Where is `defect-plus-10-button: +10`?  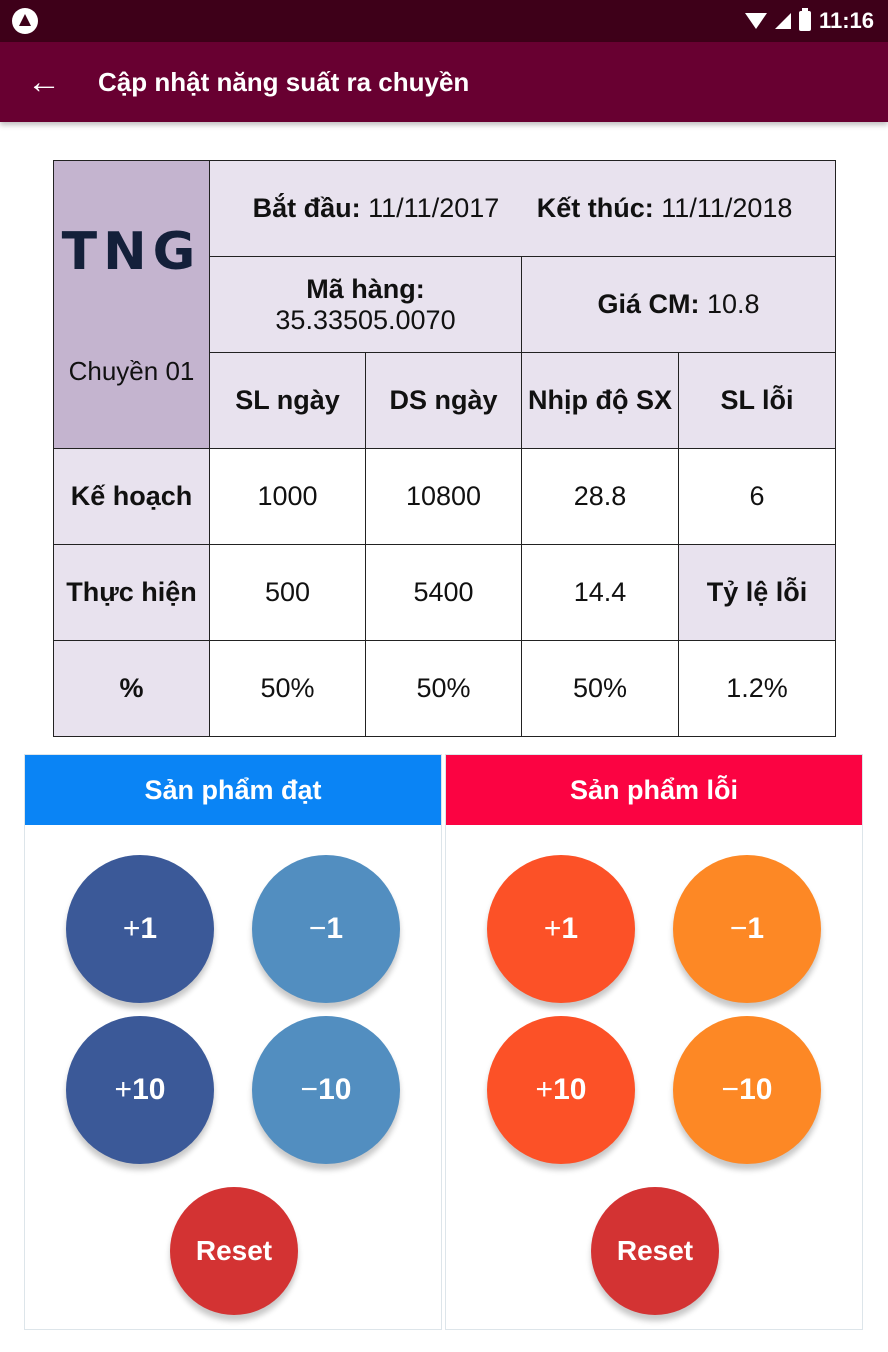
defect-plus-10-button: +10 is located at coordinates (561, 1090).